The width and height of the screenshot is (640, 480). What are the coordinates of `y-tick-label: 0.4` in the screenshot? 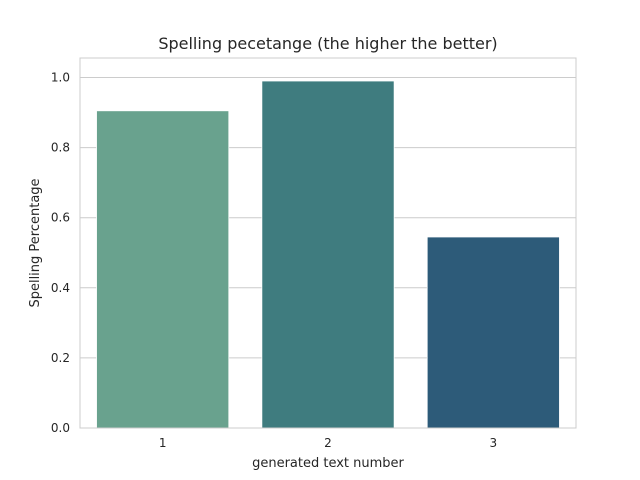 It's located at (60, 288).